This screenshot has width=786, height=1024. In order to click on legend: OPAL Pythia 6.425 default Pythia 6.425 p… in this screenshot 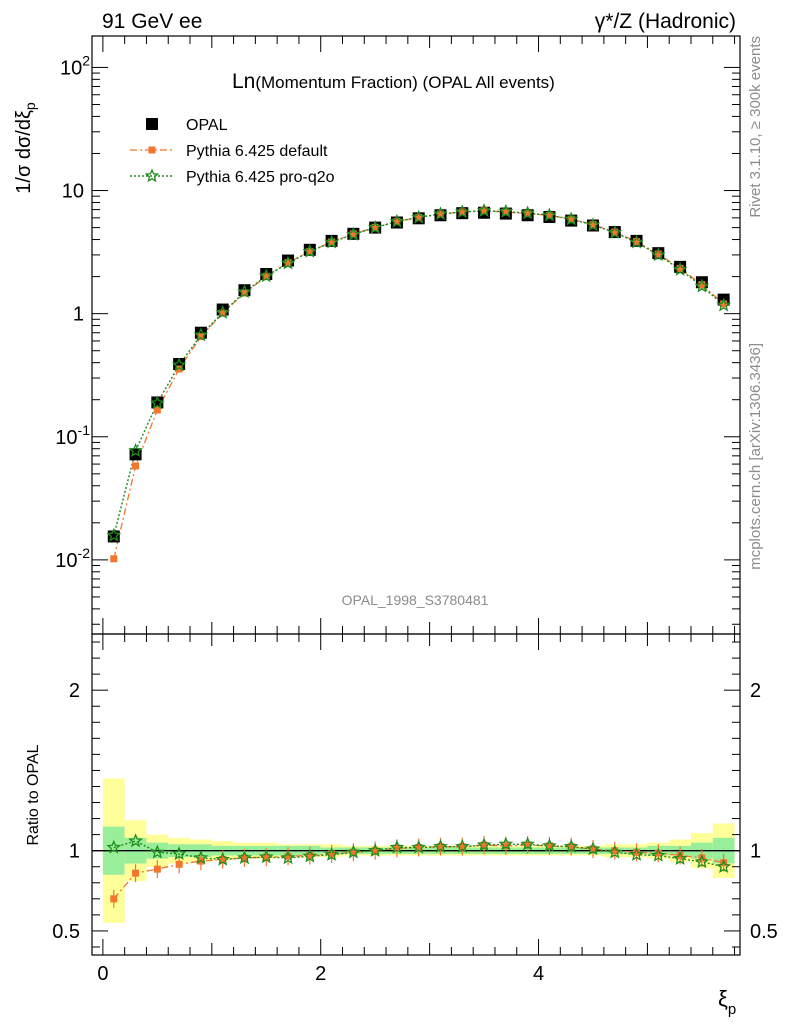, I will do `click(232, 151)`.